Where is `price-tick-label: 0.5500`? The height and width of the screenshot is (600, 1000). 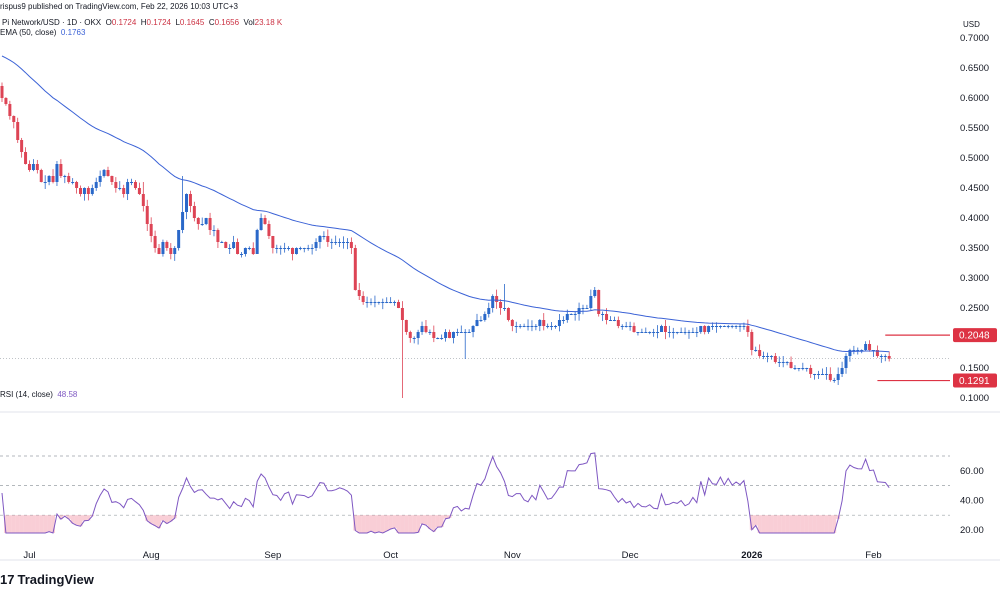 price-tick-label: 0.5500 is located at coordinates (974, 128).